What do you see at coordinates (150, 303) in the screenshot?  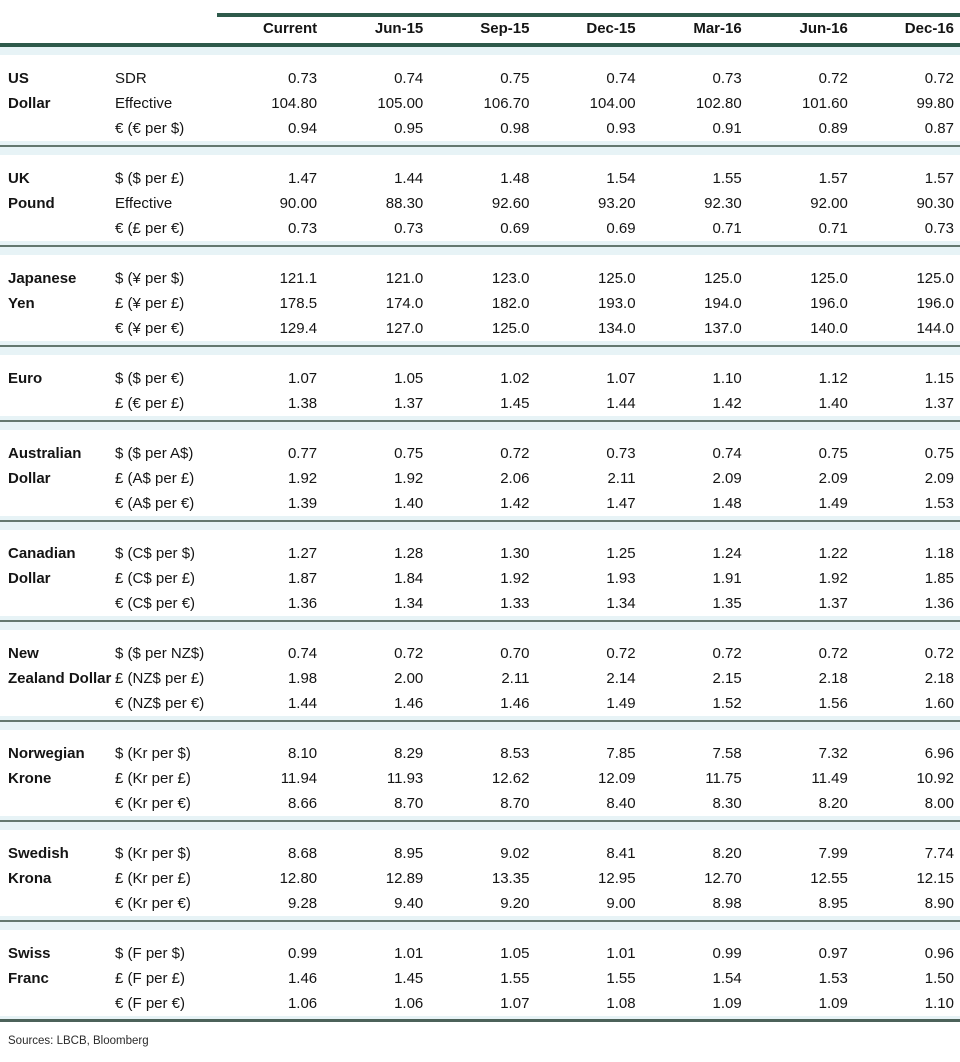 I see `rate-label: £ (¥ per £)` at bounding box center [150, 303].